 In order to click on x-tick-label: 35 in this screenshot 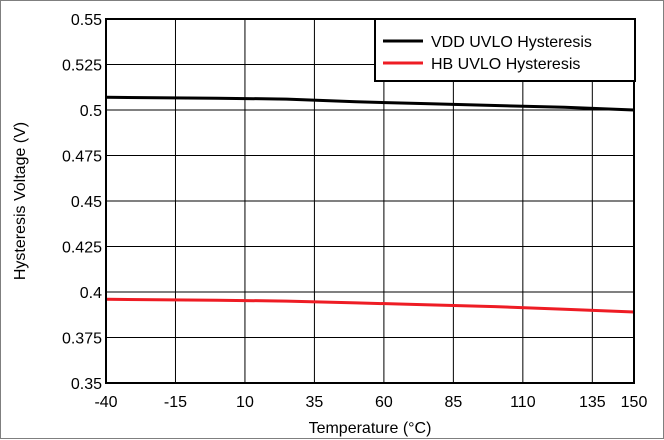, I will do `click(315, 402)`.